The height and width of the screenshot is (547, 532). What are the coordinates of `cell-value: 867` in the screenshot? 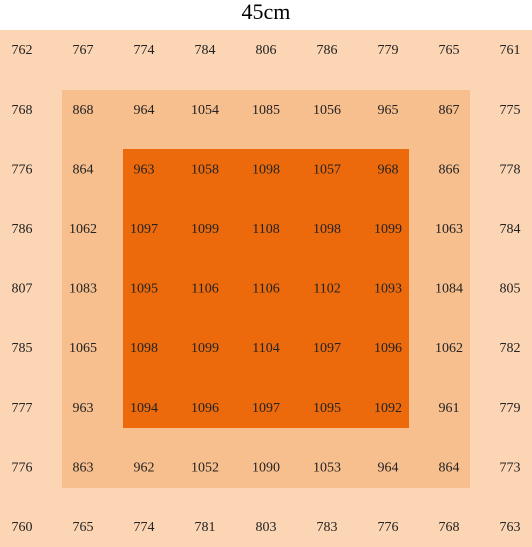 It's located at (449, 110).